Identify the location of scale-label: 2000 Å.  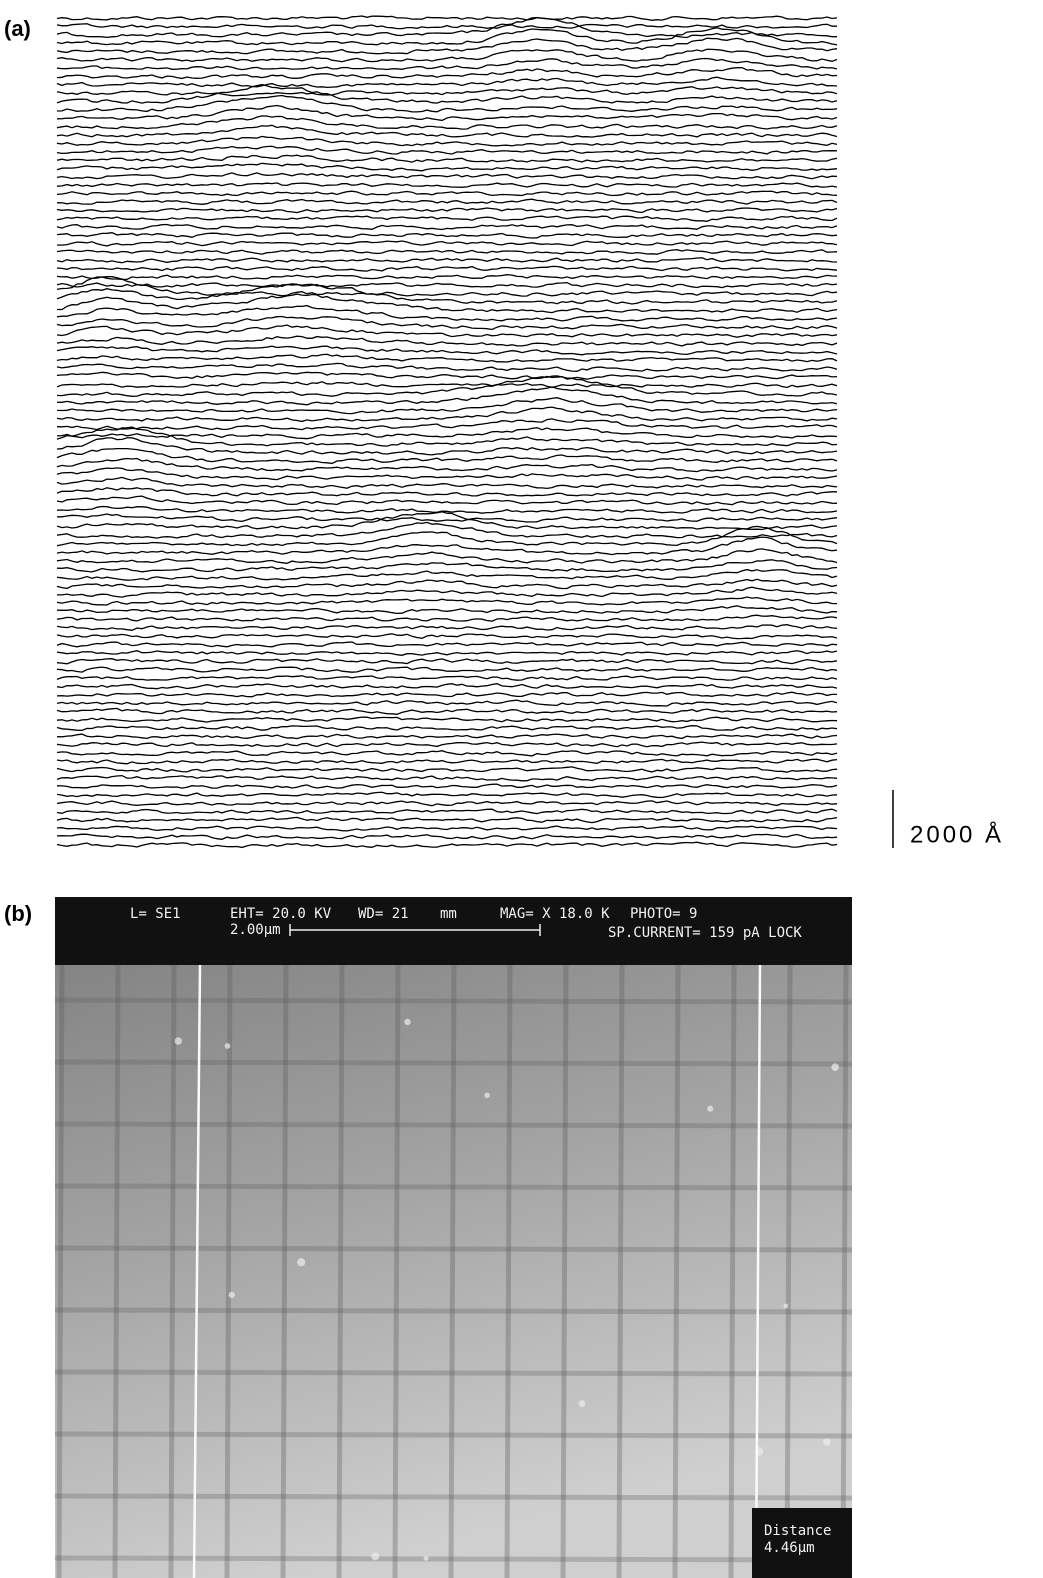
(957, 834).